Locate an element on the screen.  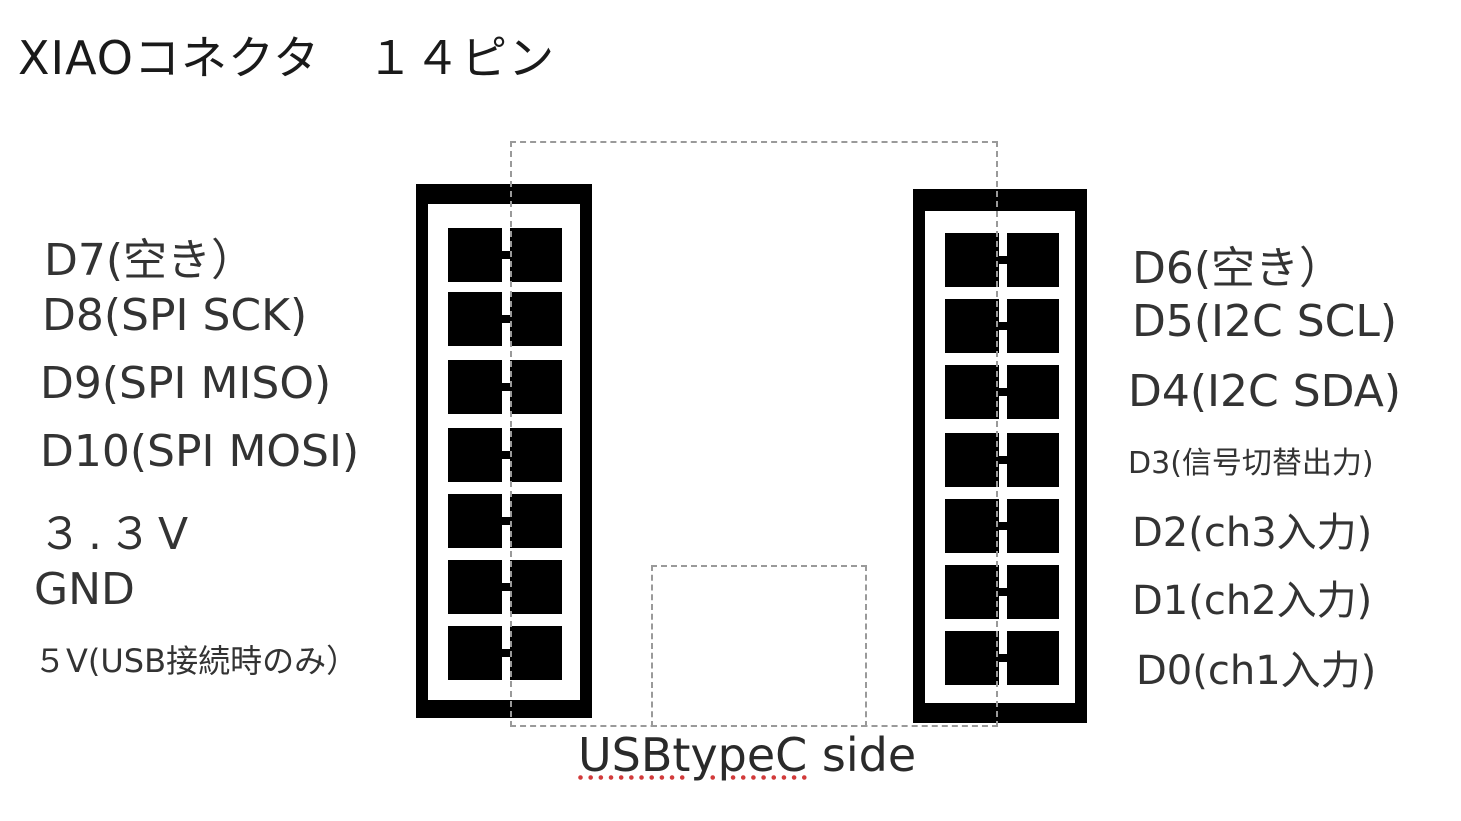
left-connector-header is located at coordinates (504, 451).